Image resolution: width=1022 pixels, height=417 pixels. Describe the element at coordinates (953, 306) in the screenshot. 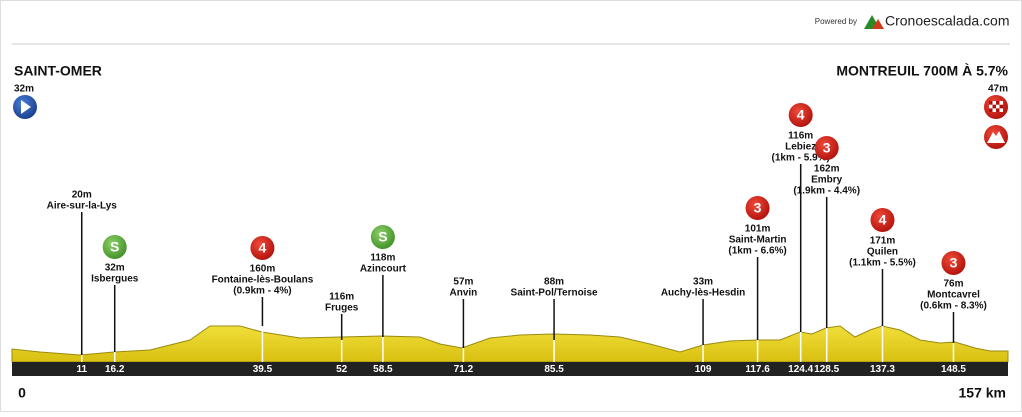

I see `waypoint-label: (0.6km - 8.3%)` at that location.